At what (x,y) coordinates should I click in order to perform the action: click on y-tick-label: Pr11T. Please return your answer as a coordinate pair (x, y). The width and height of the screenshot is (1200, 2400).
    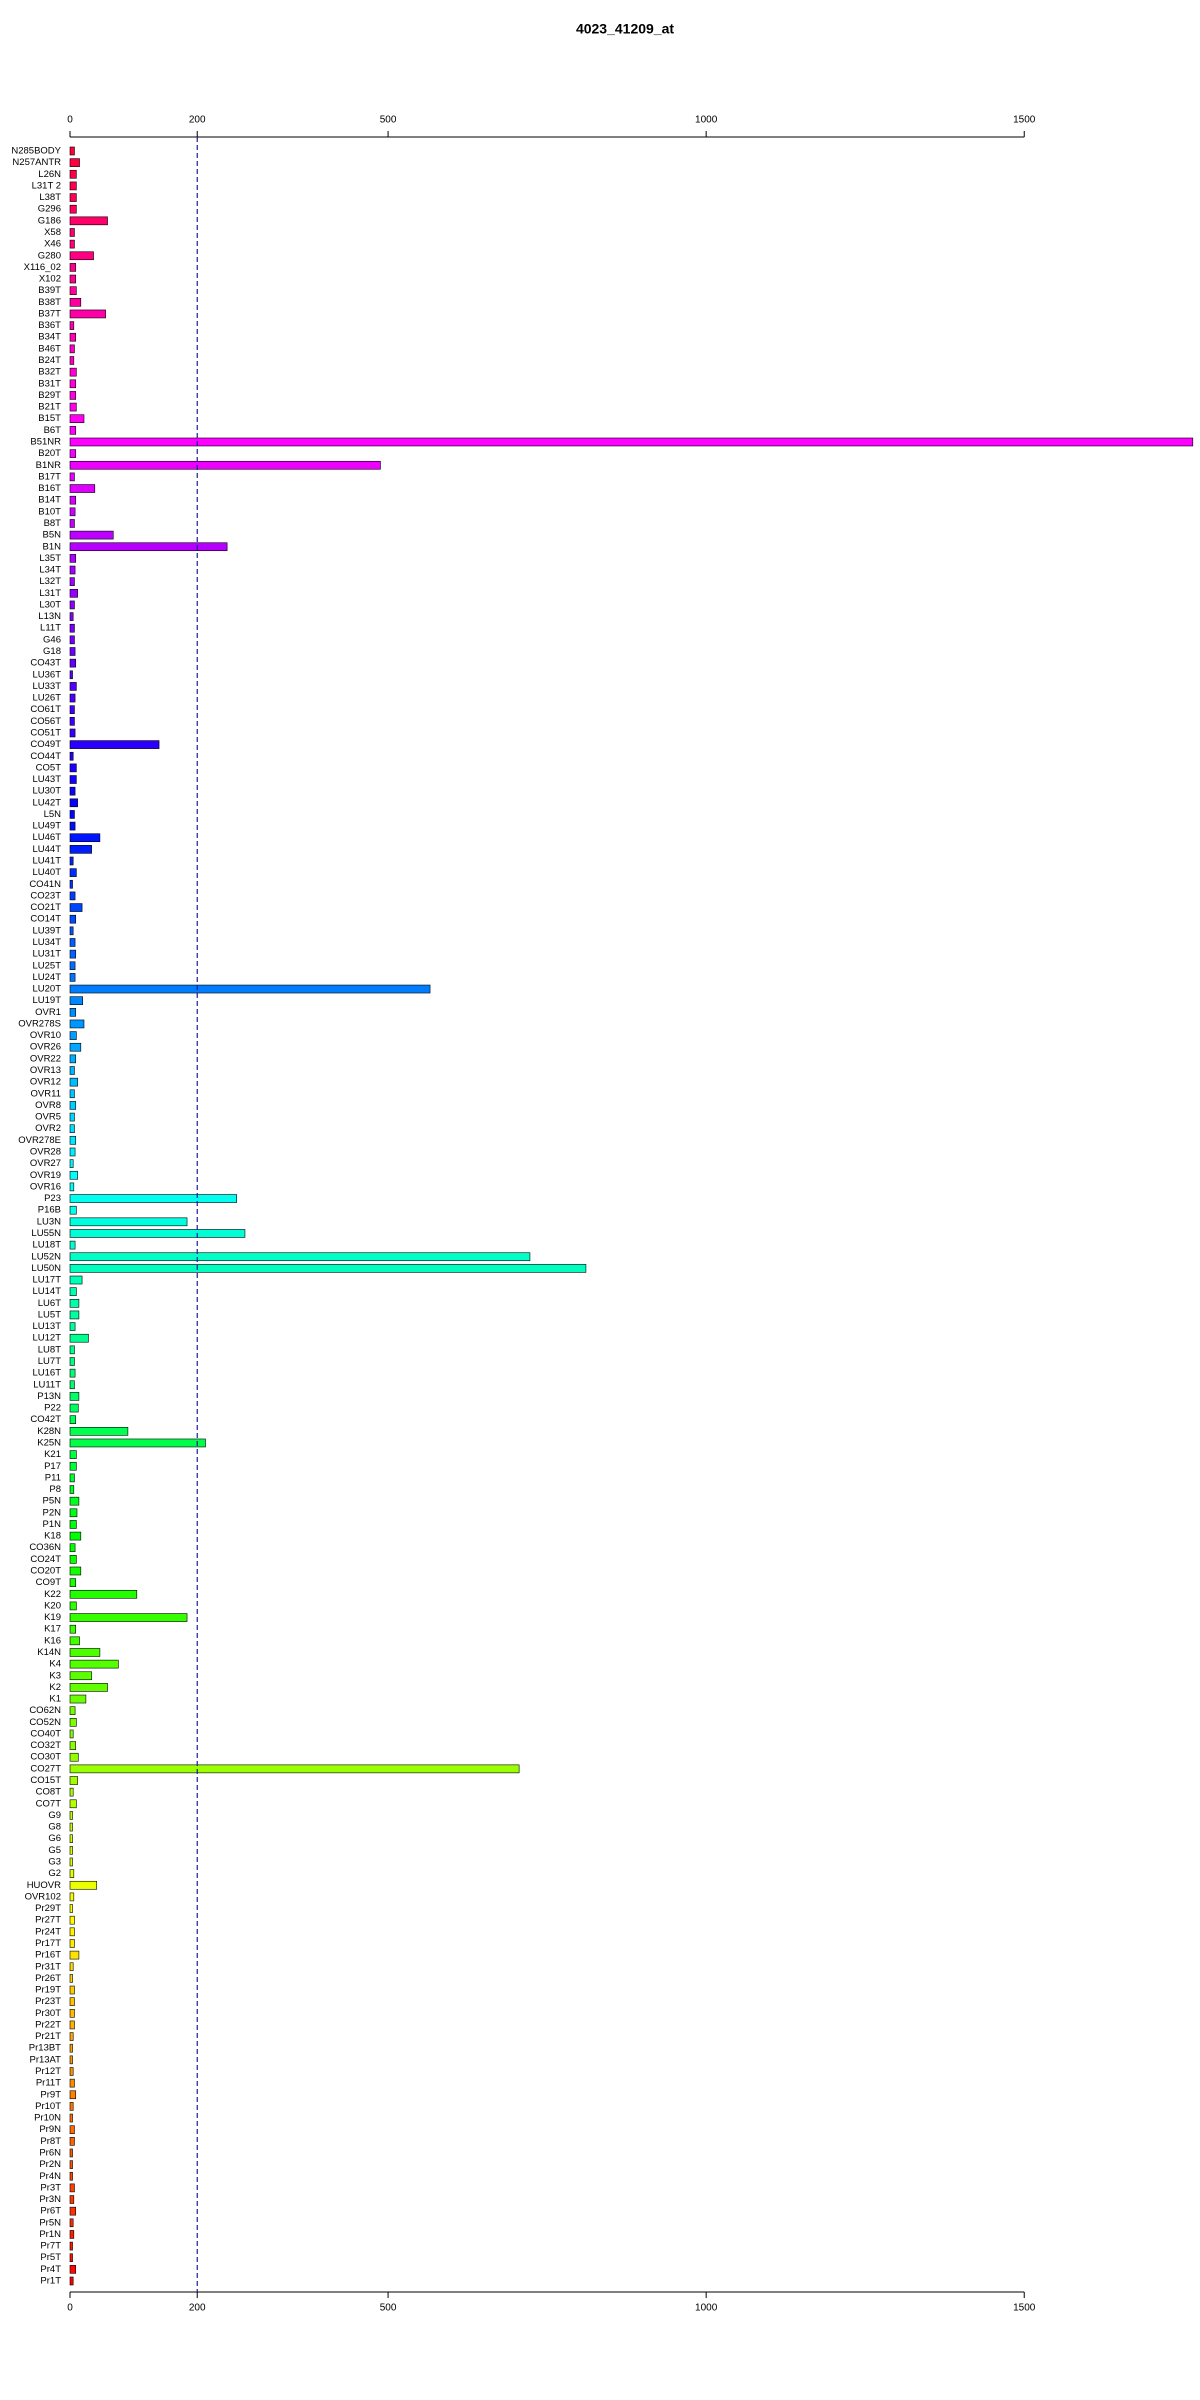
    Looking at the image, I should click on (48, 2083).